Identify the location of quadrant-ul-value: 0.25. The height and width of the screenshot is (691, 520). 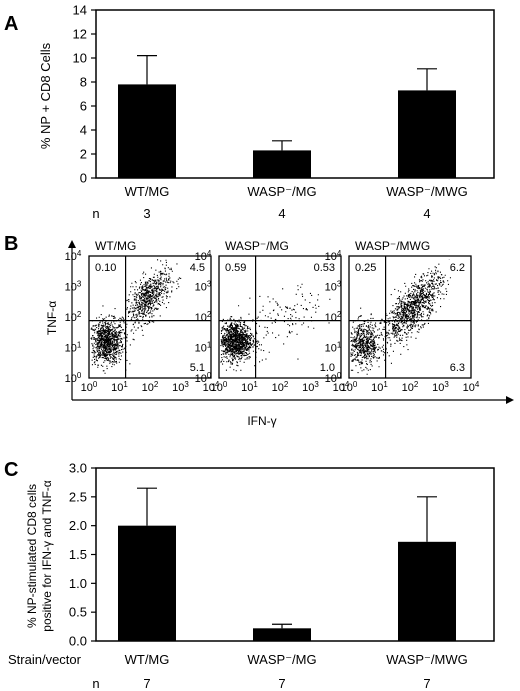
(365, 268).